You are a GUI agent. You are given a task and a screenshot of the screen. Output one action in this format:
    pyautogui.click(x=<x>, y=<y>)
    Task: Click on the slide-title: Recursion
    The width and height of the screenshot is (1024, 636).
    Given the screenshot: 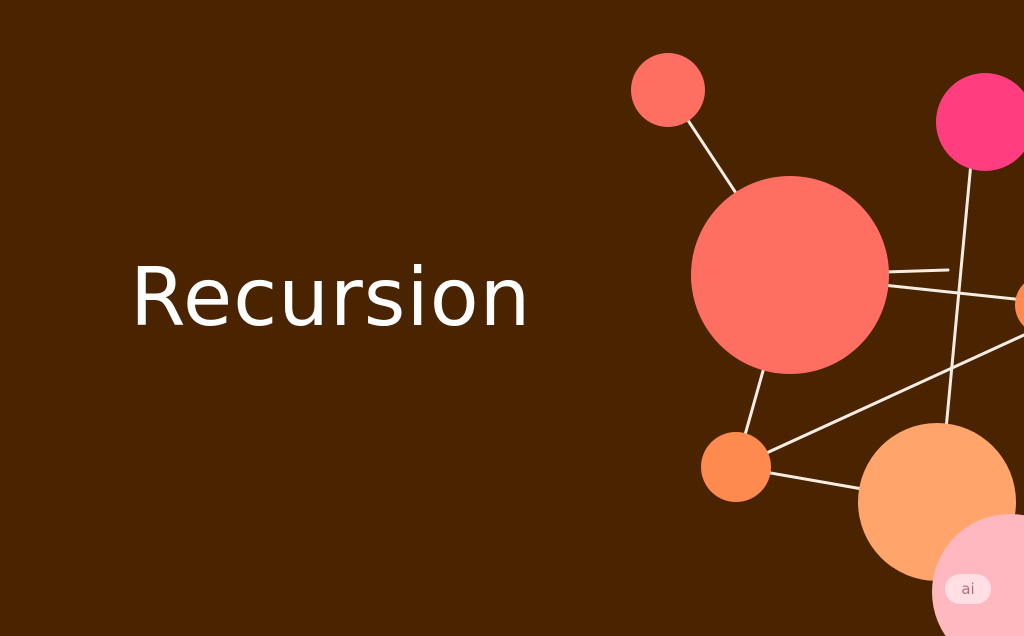 What is the action you would take?
    pyautogui.click(x=331, y=297)
    